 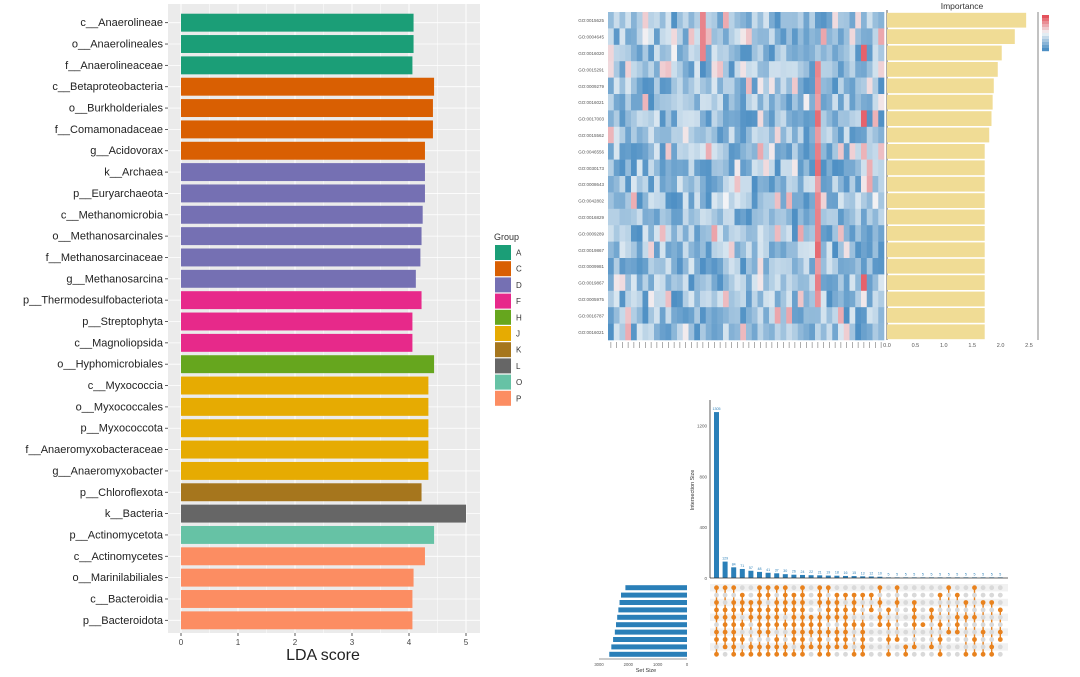 I want to click on colorbar-step, so click(x=1045, y=38).